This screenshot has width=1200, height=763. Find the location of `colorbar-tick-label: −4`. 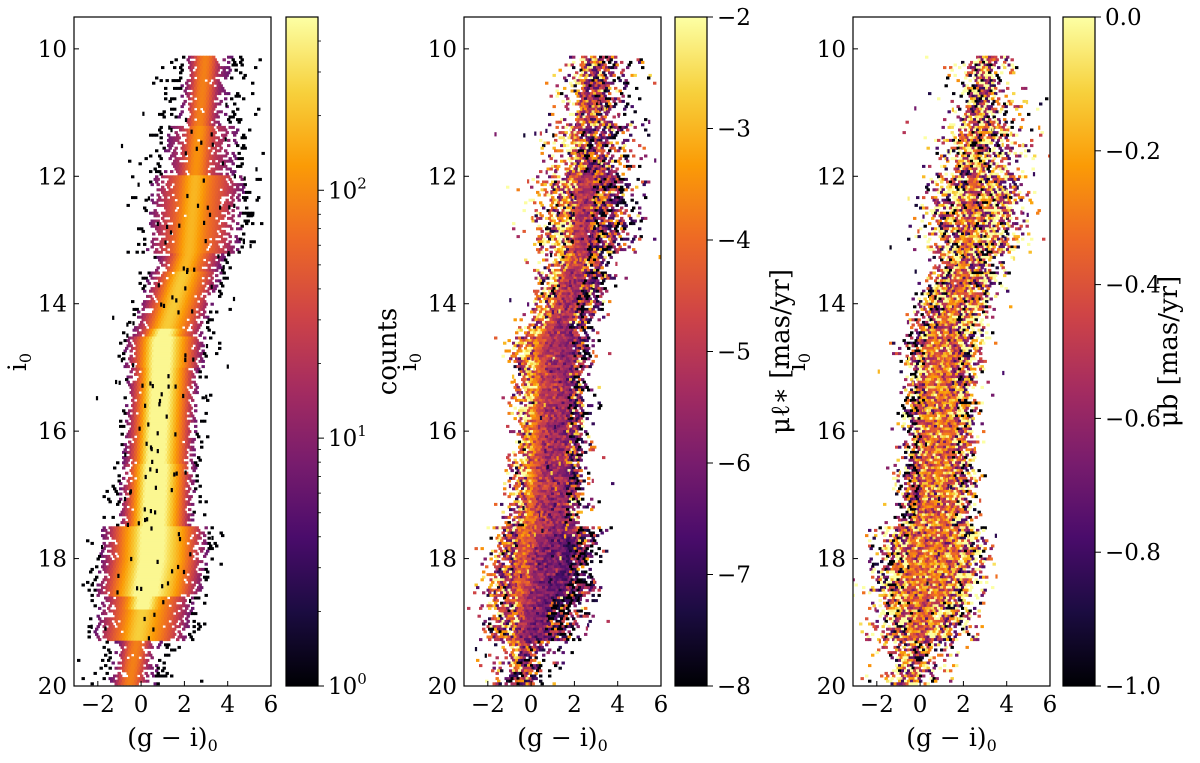

colorbar-tick-label: −4 is located at coordinates (734, 241).